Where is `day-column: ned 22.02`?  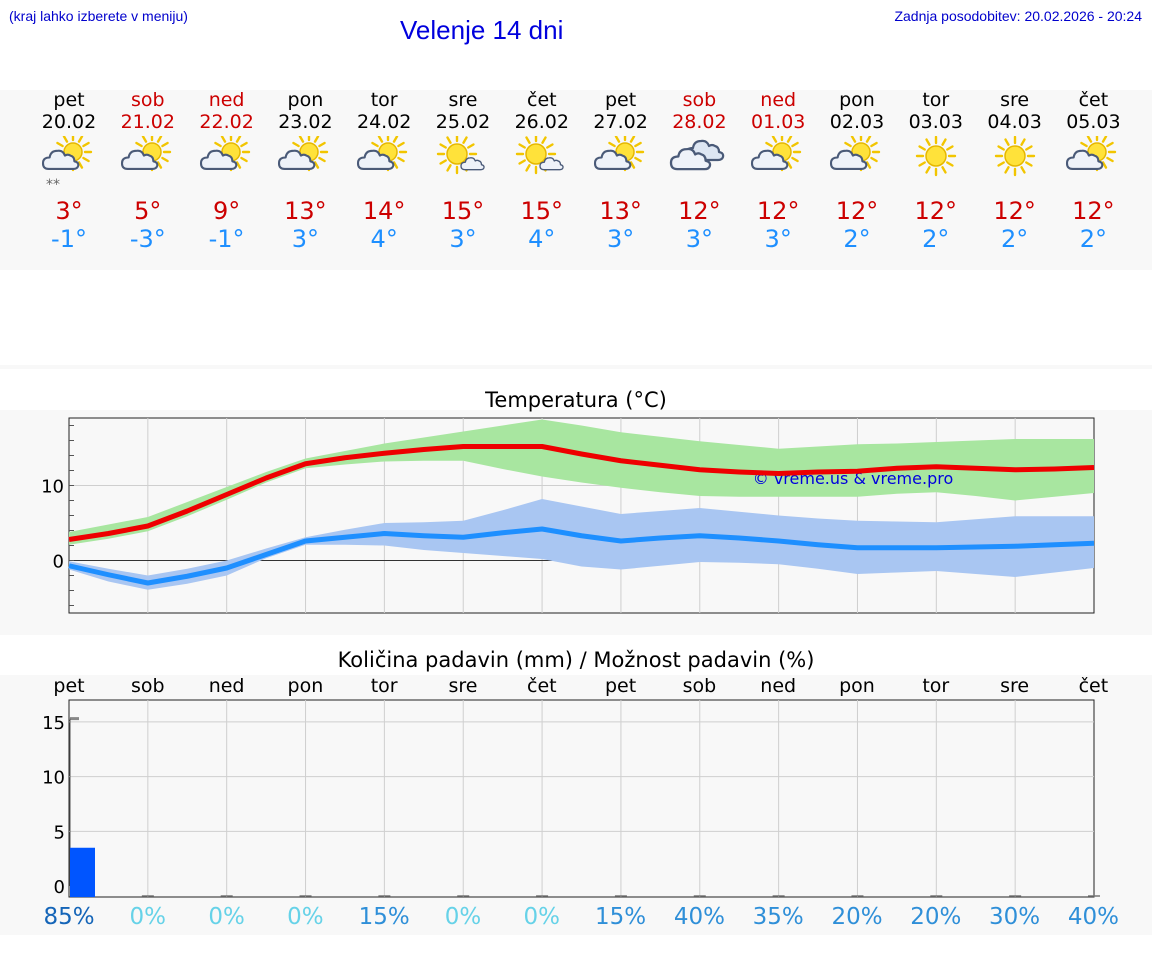 day-column: ned 22.02 is located at coordinates (227, 111).